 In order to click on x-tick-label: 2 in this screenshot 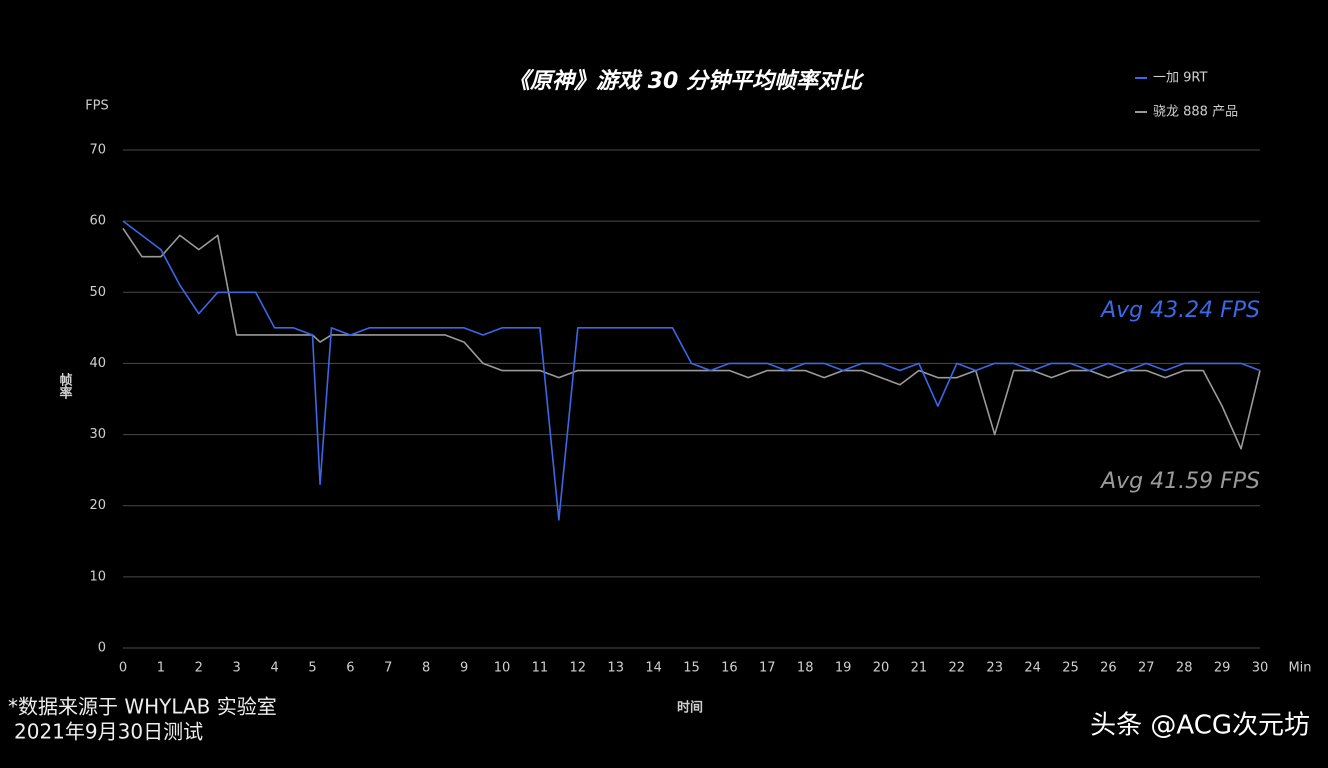, I will do `click(199, 668)`.